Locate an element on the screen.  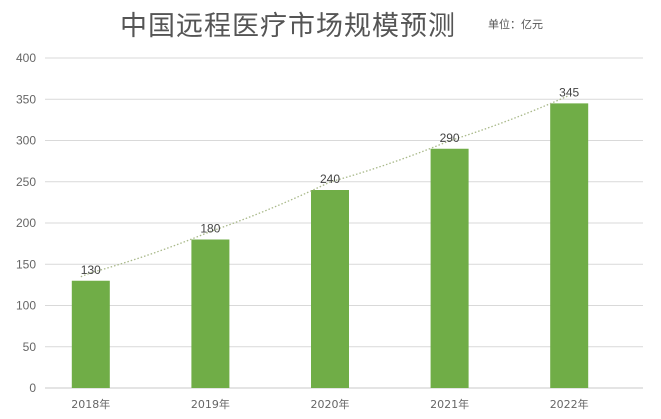
data-label: 130 is located at coordinates (91, 270).